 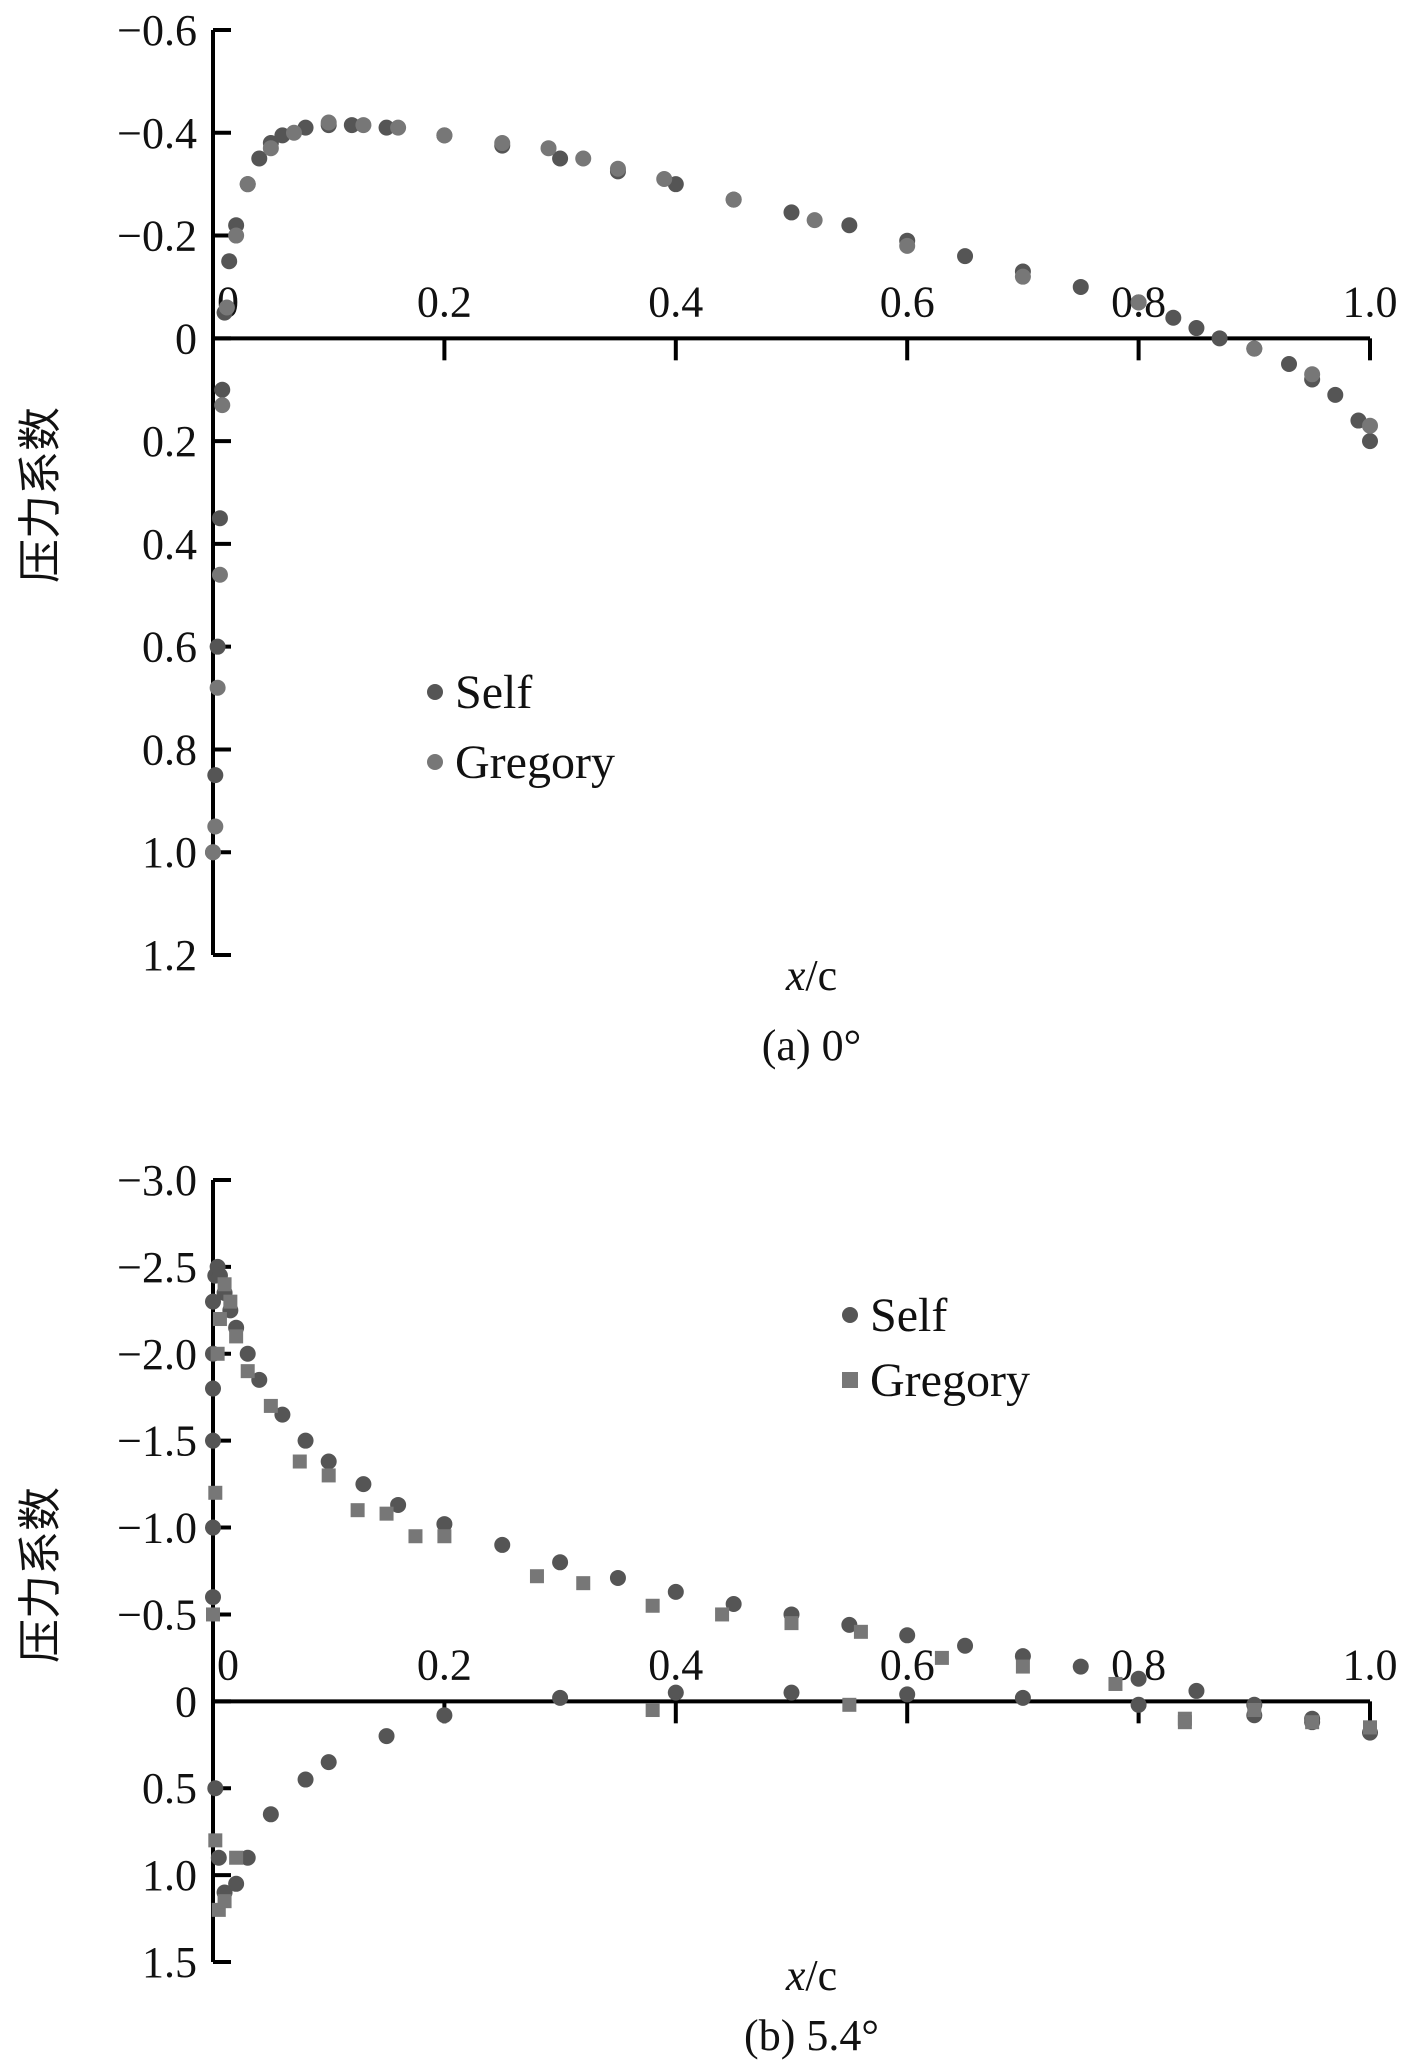 What do you see at coordinates (521, 727) in the screenshot?
I see `legend: Self Gregory` at bounding box center [521, 727].